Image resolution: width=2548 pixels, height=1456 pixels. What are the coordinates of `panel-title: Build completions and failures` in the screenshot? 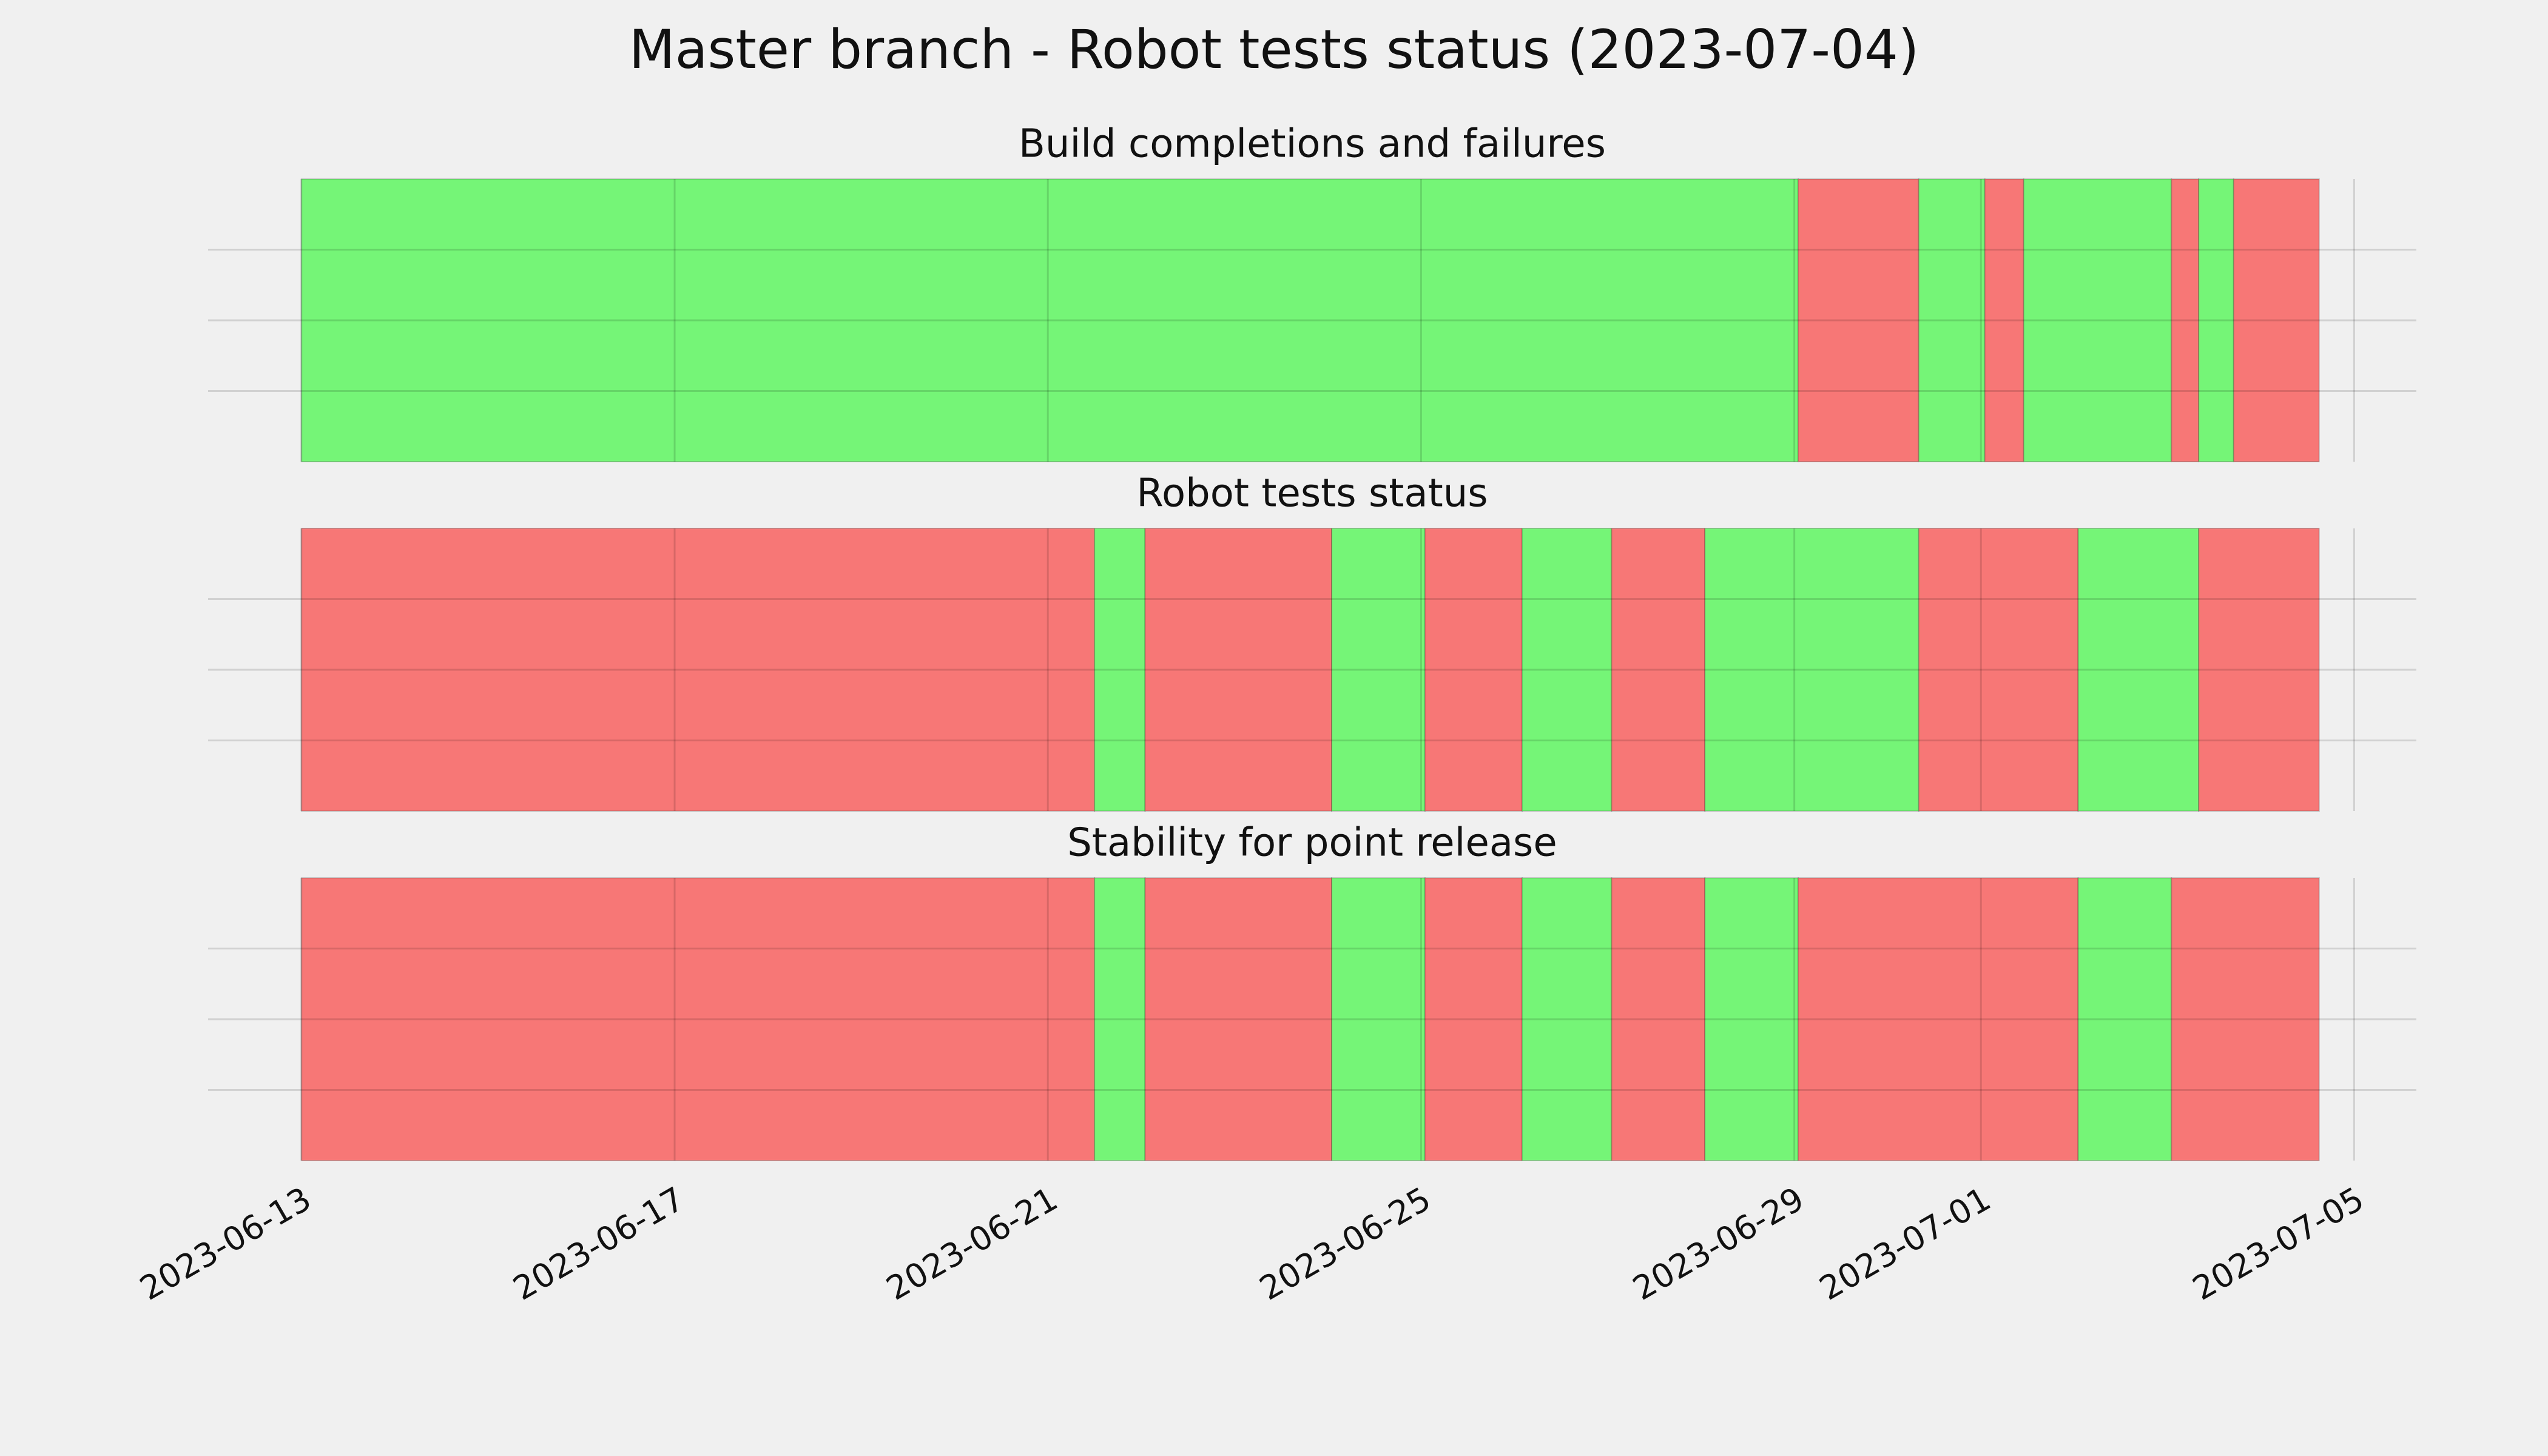 It's located at (1312, 144).